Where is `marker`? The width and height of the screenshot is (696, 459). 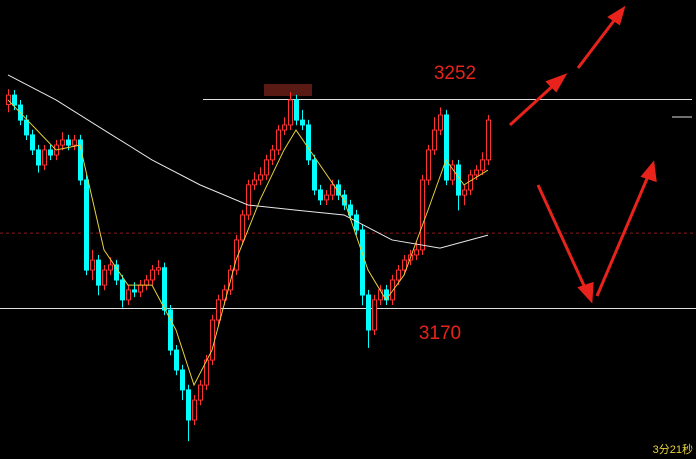
marker is located at coordinates (288, 90).